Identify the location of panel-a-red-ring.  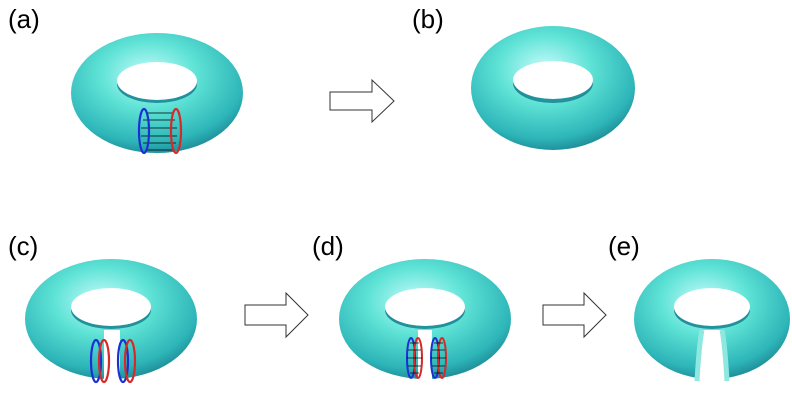
(176, 131).